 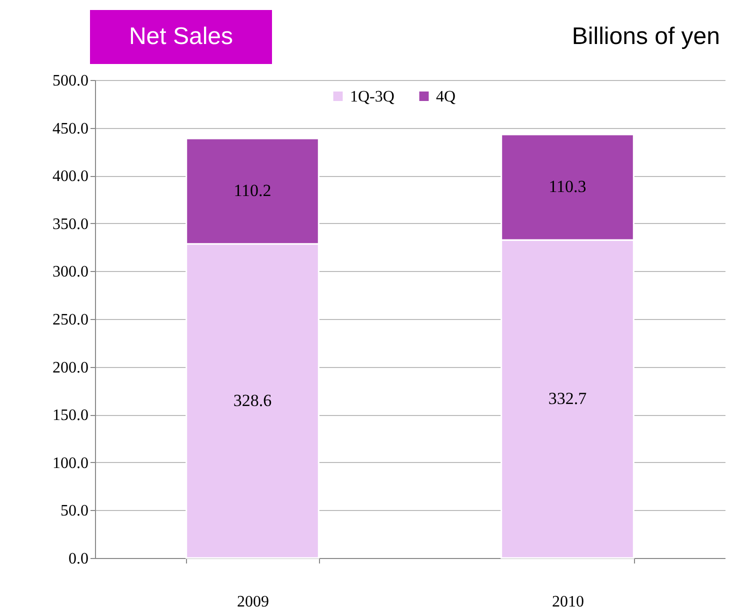 What do you see at coordinates (78, 559) in the screenshot?
I see `y-tick-label: 0.0` at bounding box center [78, 559].